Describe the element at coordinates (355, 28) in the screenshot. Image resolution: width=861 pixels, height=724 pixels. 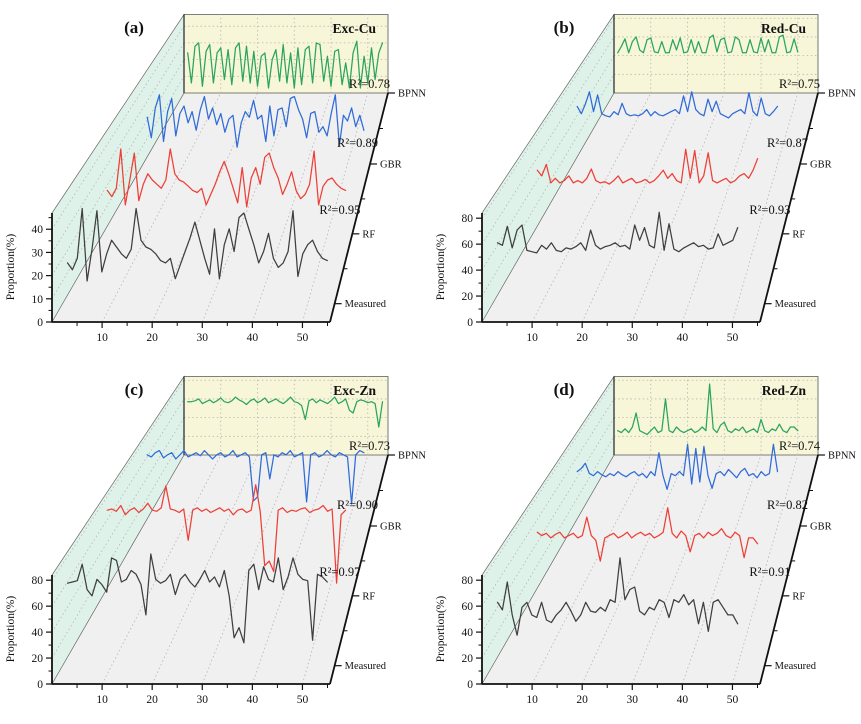
I see `panel-title: Exc-Cu` at that location.